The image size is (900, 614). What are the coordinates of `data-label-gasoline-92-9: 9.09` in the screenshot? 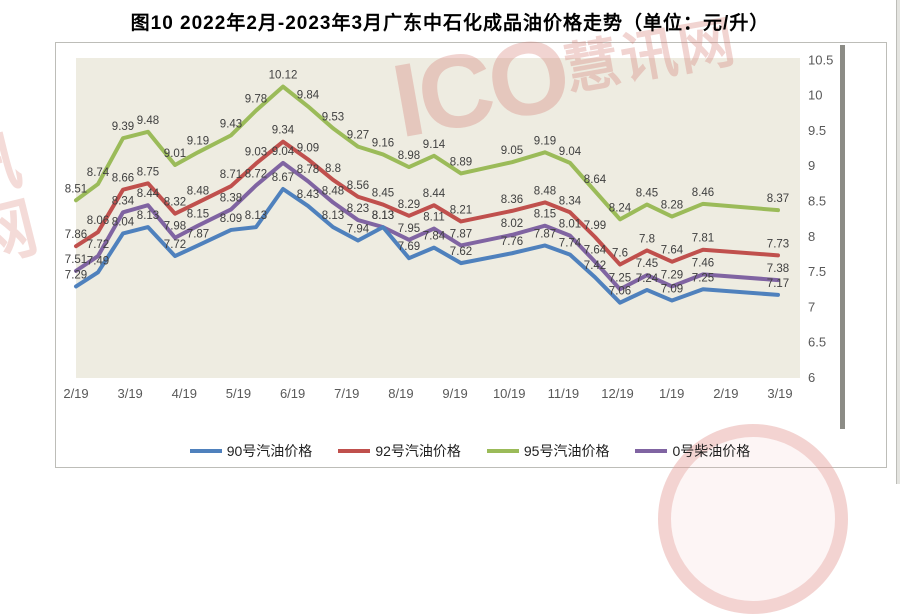 It's located at (308, 148).